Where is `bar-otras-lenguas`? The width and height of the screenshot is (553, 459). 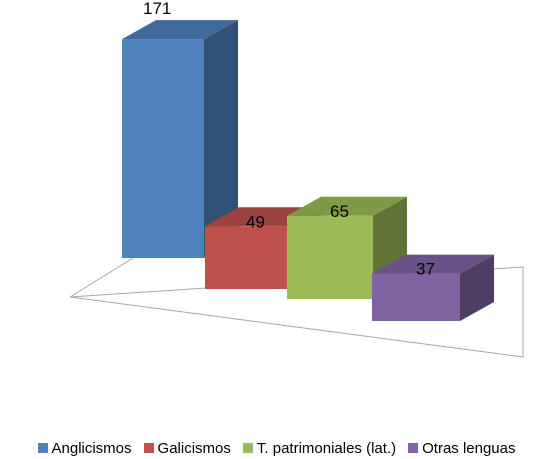 bar-otras-lenguas is located at coordinates (433, 287).